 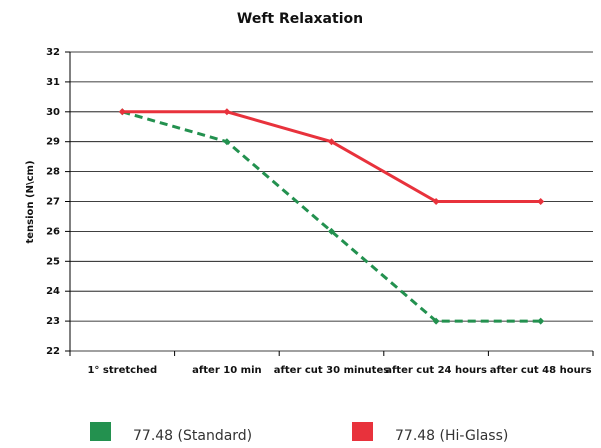 What do you see at coordinates (53, 112) in the screenshot?
I see `y-tick-label: 30` at bounding box center [53, 112].